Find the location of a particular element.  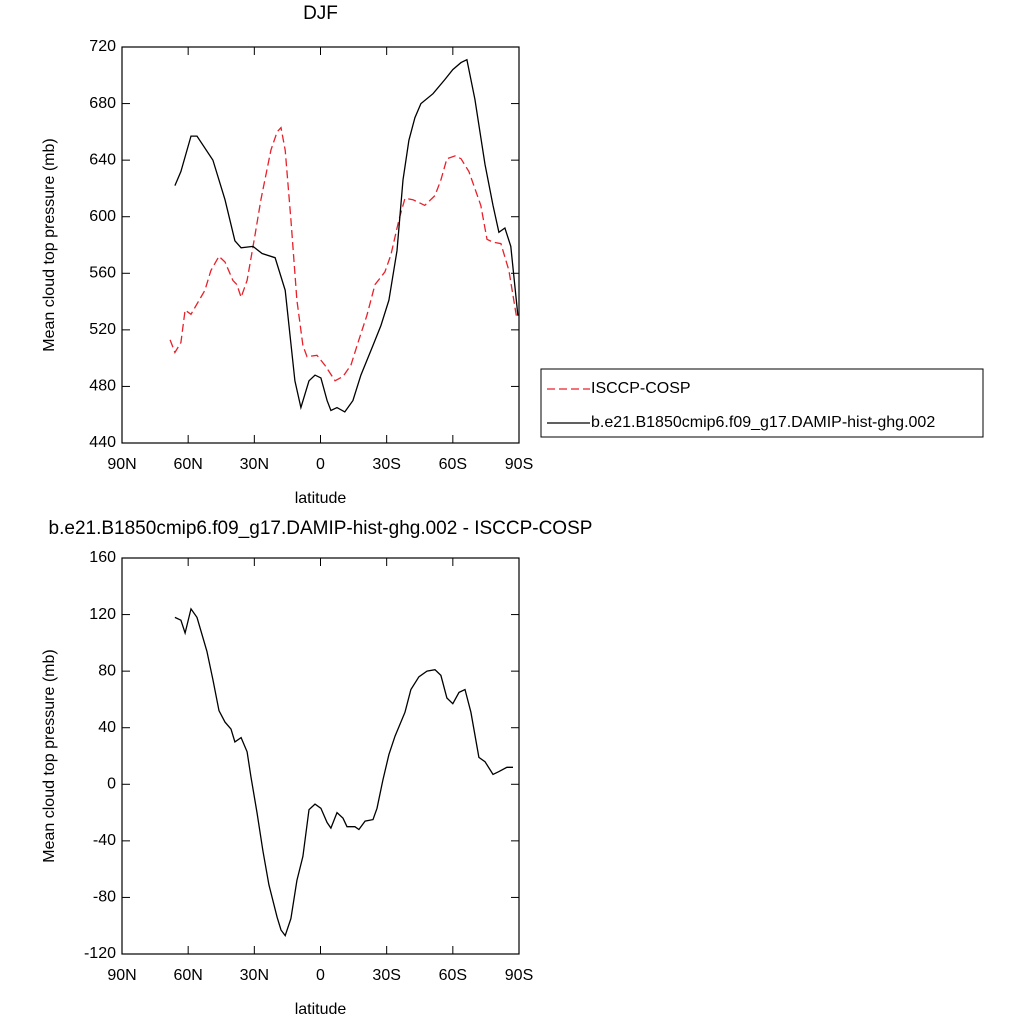

y-tick-label: 680 is located at coordinates (102, 103).